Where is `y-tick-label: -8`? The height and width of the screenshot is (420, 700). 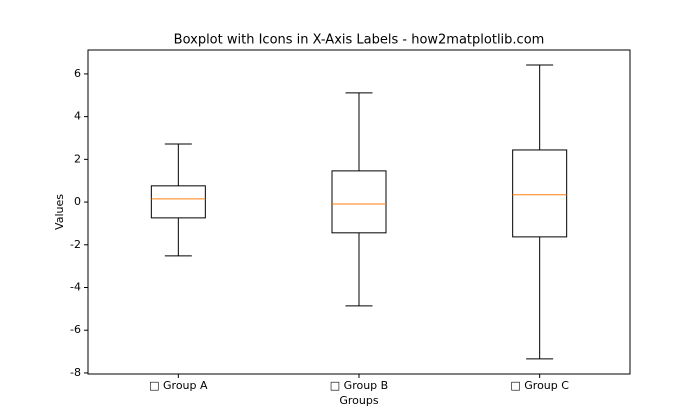 y-tick-label: -8 is located at coordinates (75, 372).